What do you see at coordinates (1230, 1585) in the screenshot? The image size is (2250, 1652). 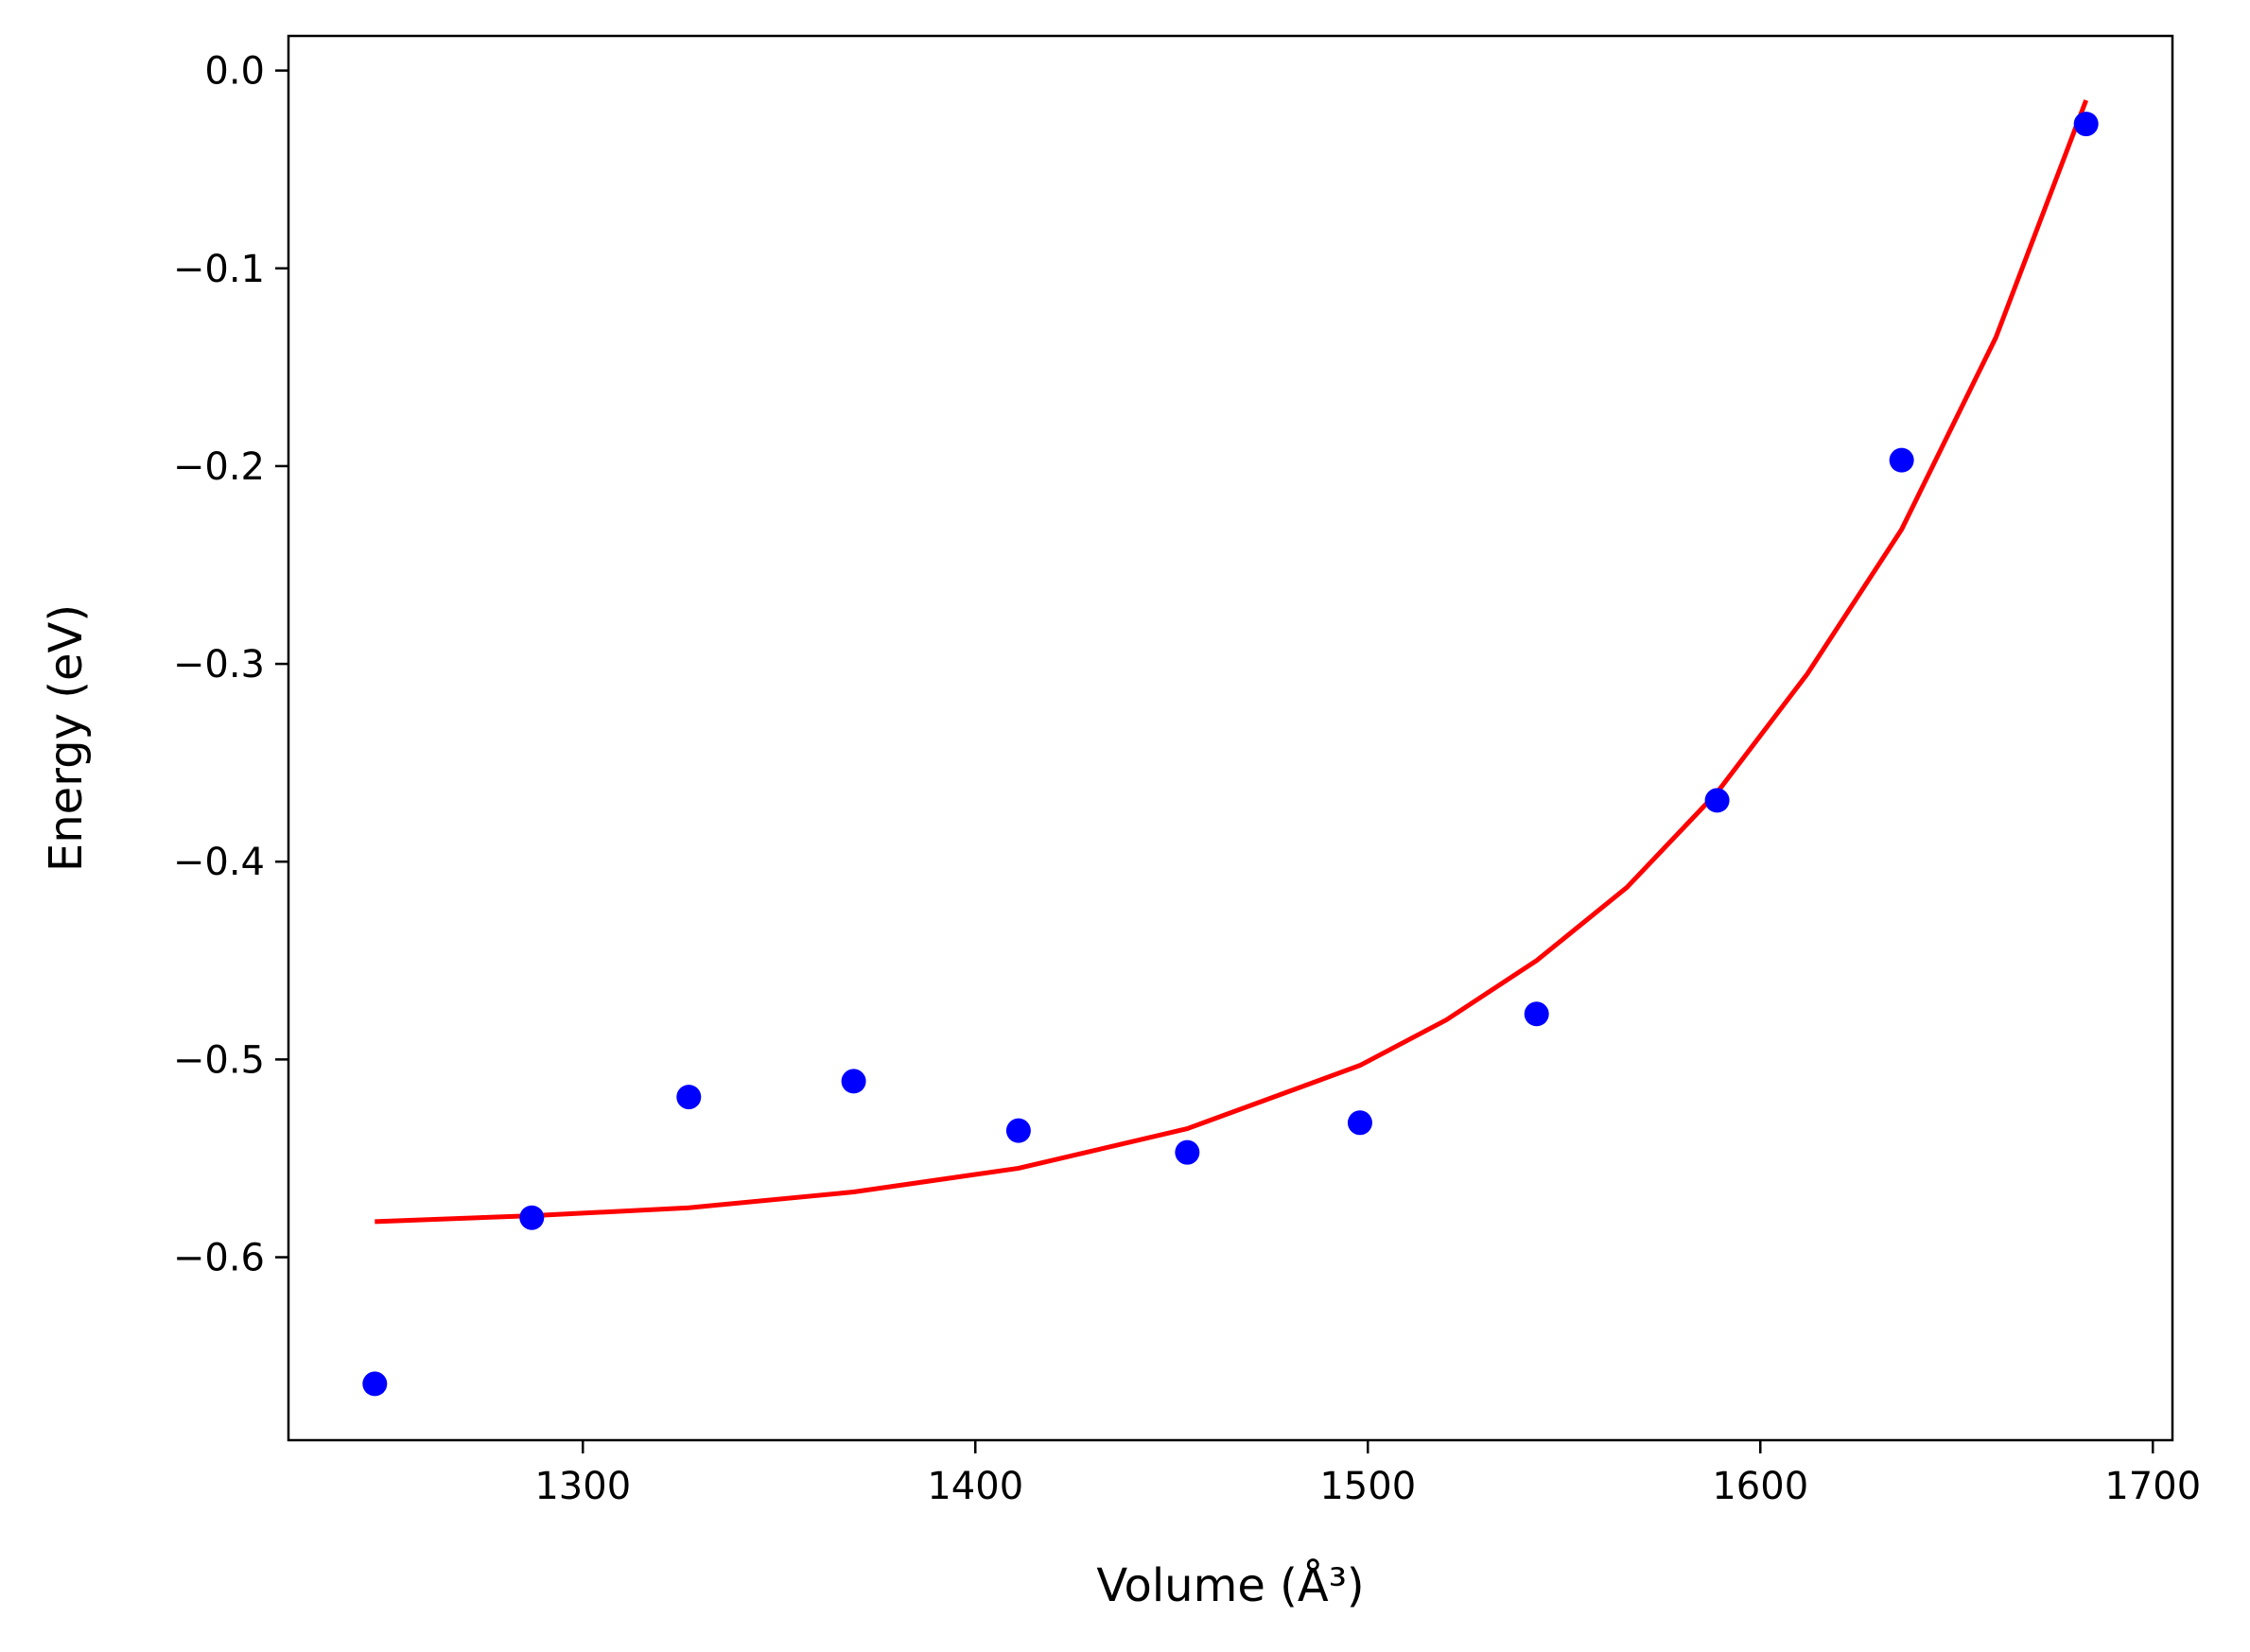 I see `x-axis-title: Volume (Å³)` at bounding box center [1230, 1585].